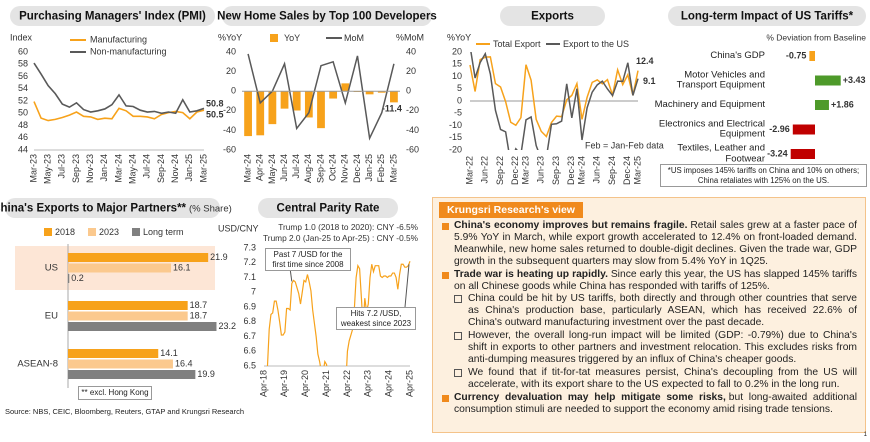 Image resolution: width=870 pixels, height=442 pixels. What do you see at coordinates (231, 51) in the screenshot?
I see `y-tick-label: 40` at bounding box center [231, 51].